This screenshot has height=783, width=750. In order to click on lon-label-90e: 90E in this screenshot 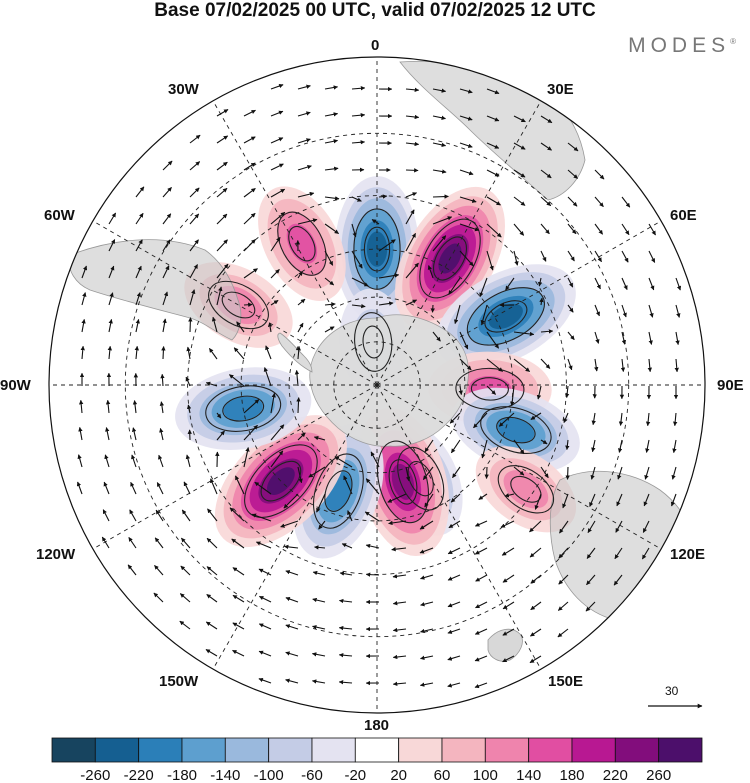, I will do `click(730, 385)`.